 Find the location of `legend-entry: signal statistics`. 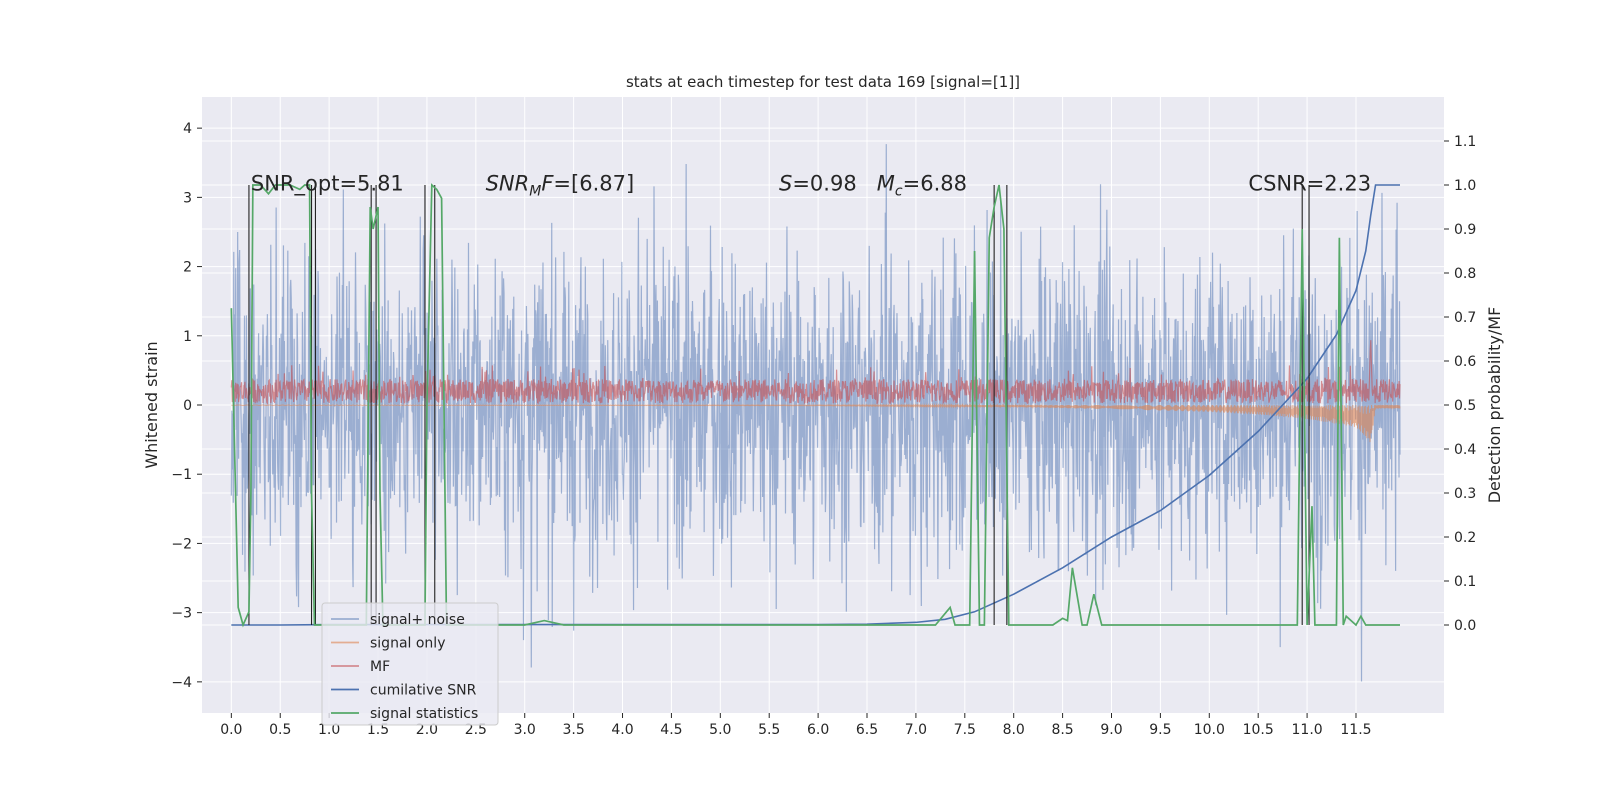

legend-entry: signal statistics is located at coordinates (424, 714).